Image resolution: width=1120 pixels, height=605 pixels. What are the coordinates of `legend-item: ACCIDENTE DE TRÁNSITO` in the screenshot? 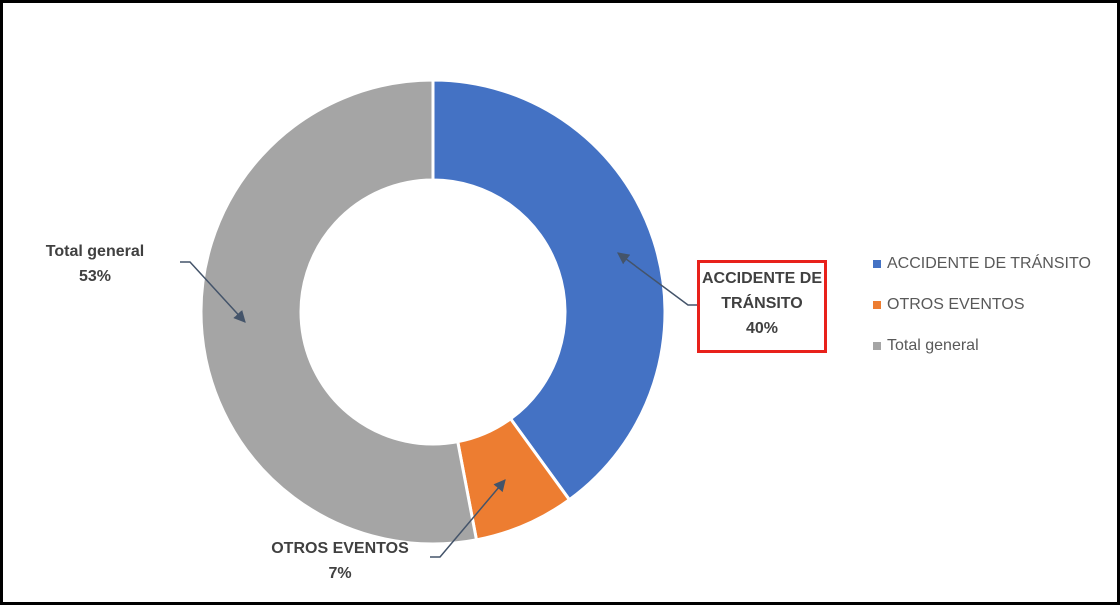 It's located at (982, 264).